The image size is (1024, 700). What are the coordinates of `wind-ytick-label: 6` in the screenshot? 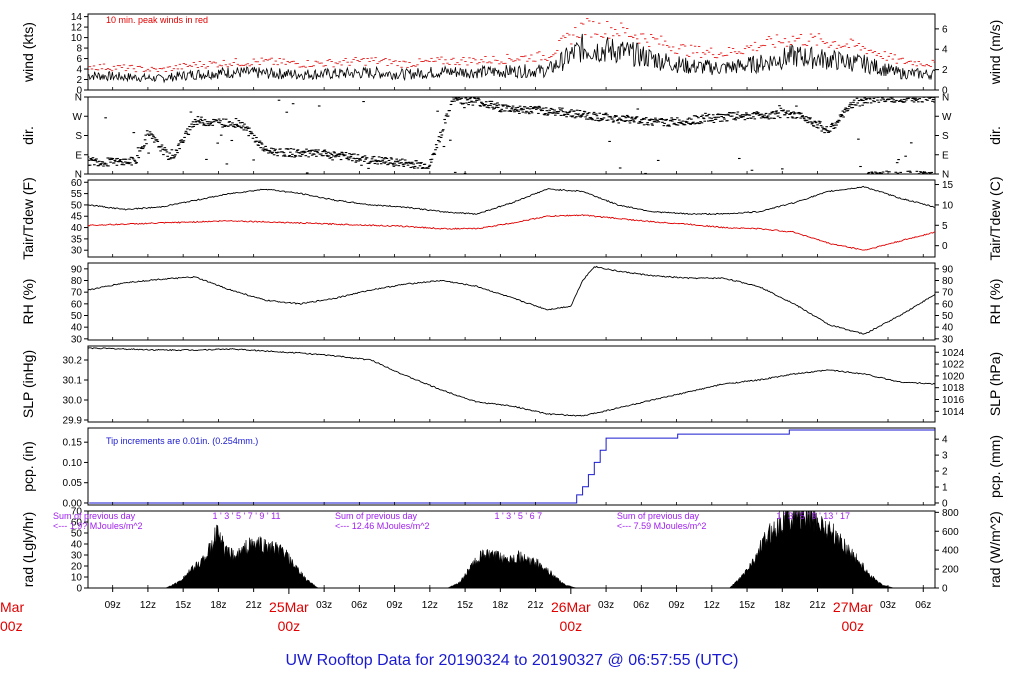 It's located at (79, 59).